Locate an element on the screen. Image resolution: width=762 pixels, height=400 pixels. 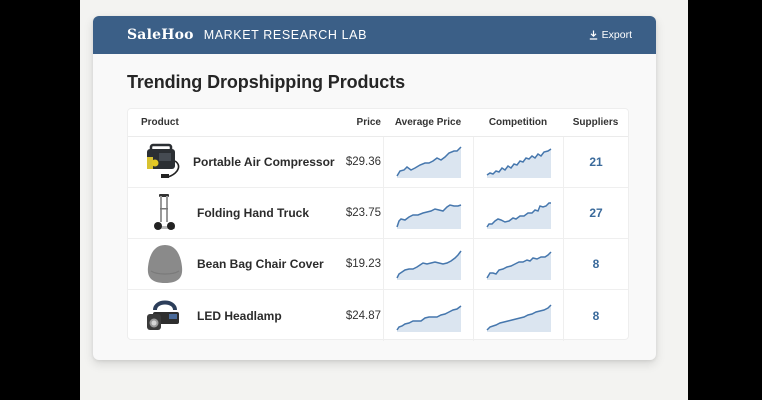
air-compressor-image is located at coordinates (163, 162).